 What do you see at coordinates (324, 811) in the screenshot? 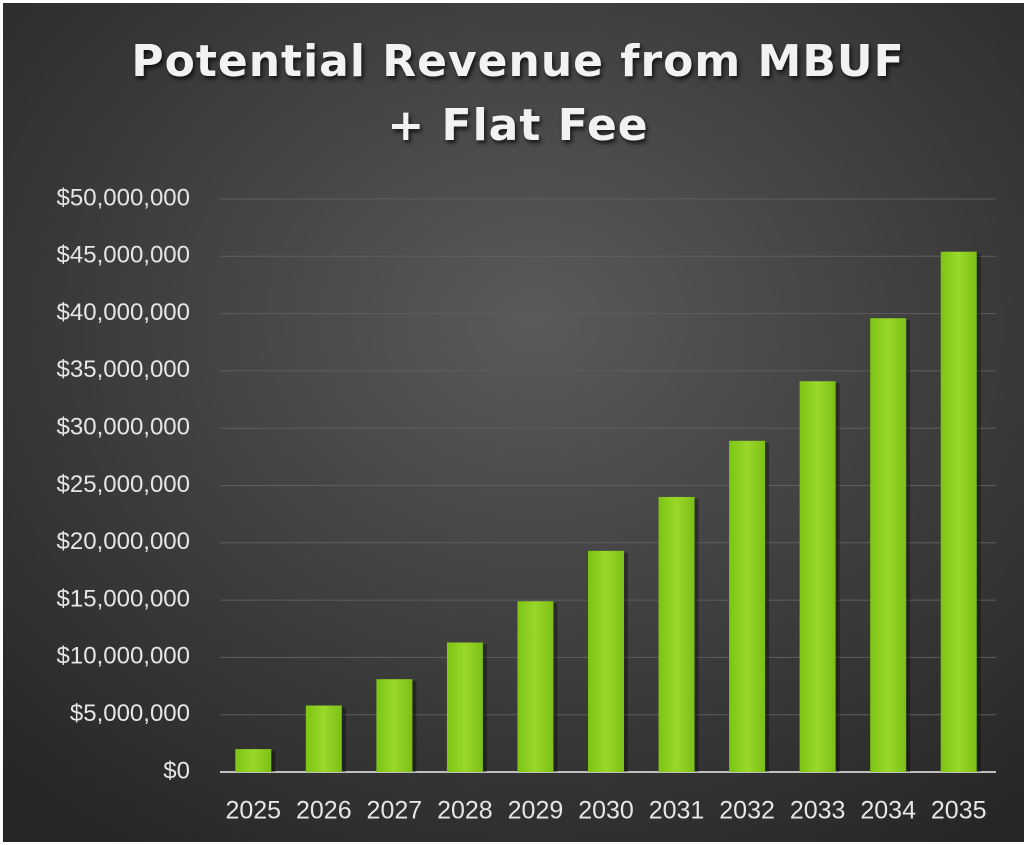
I see `x-tick-label: 2026` at bounding box center [324, 811].